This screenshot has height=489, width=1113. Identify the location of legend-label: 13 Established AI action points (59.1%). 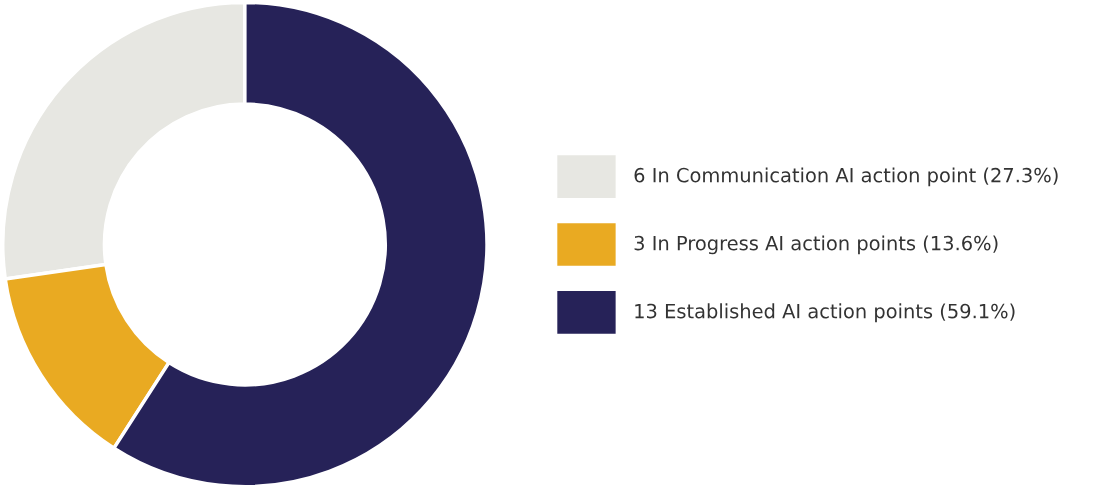
(825, 313).